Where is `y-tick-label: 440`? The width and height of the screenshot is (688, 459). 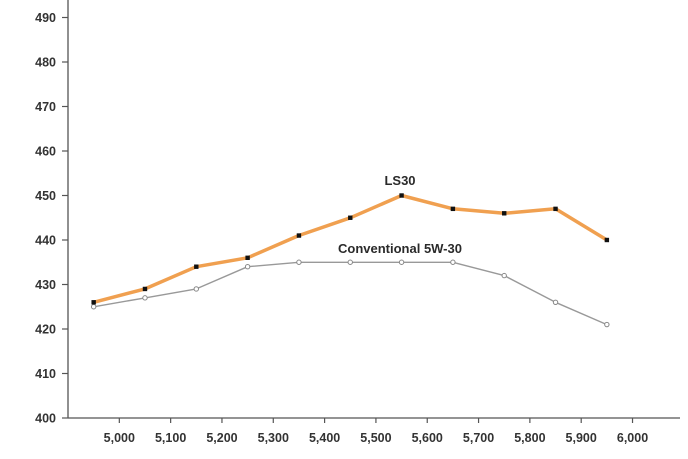 y-tick-label: 440 is located at coordinates (45, 241).